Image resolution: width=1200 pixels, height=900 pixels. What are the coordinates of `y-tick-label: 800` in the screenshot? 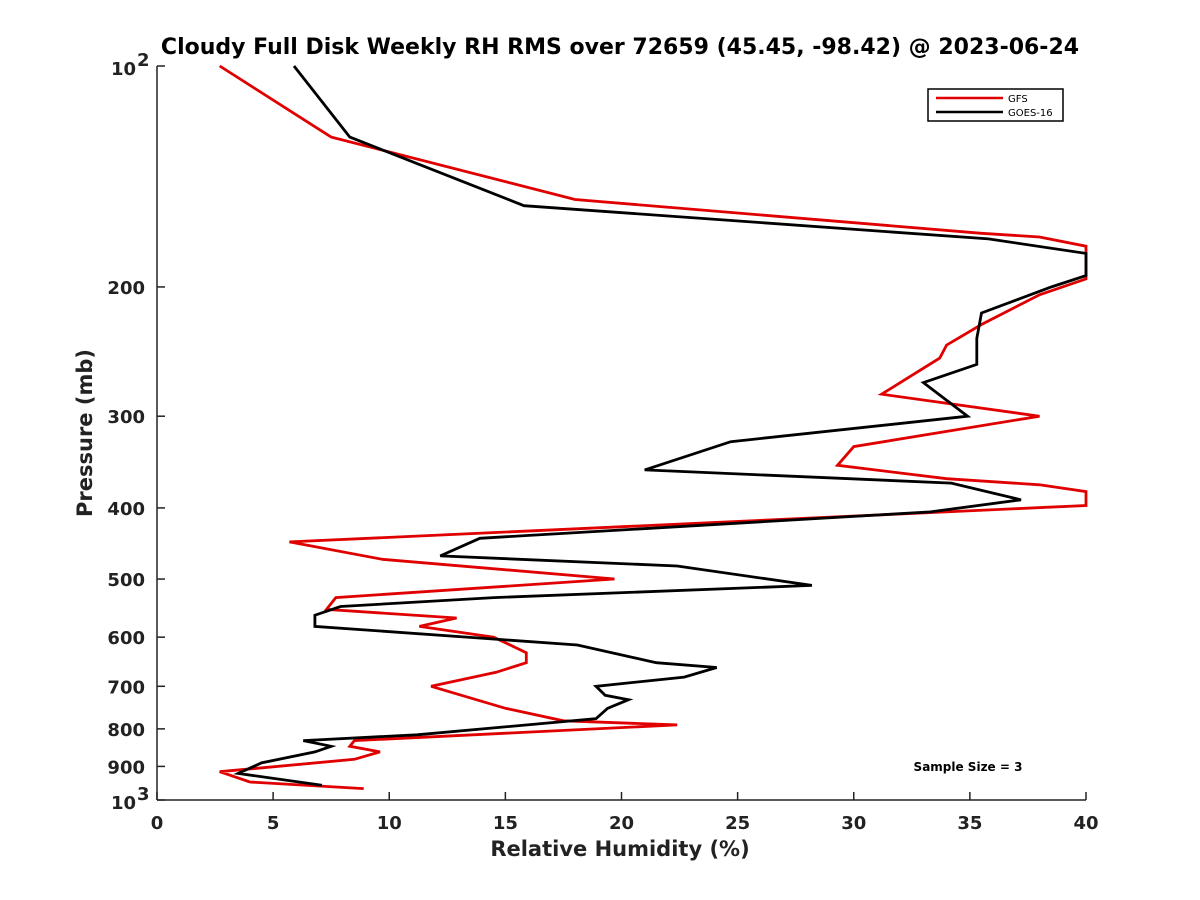 It's located at (126, 730).